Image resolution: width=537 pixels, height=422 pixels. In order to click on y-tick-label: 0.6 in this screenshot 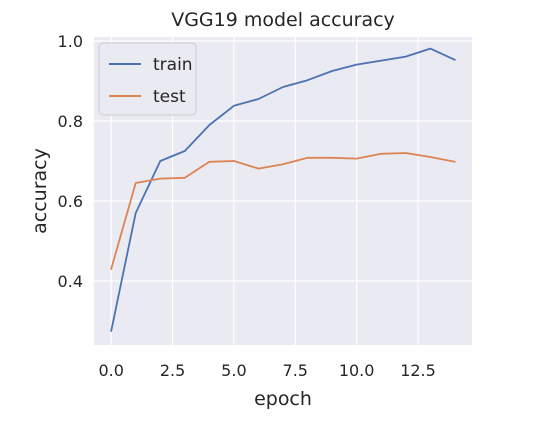, I will do `click(70, 201)`.